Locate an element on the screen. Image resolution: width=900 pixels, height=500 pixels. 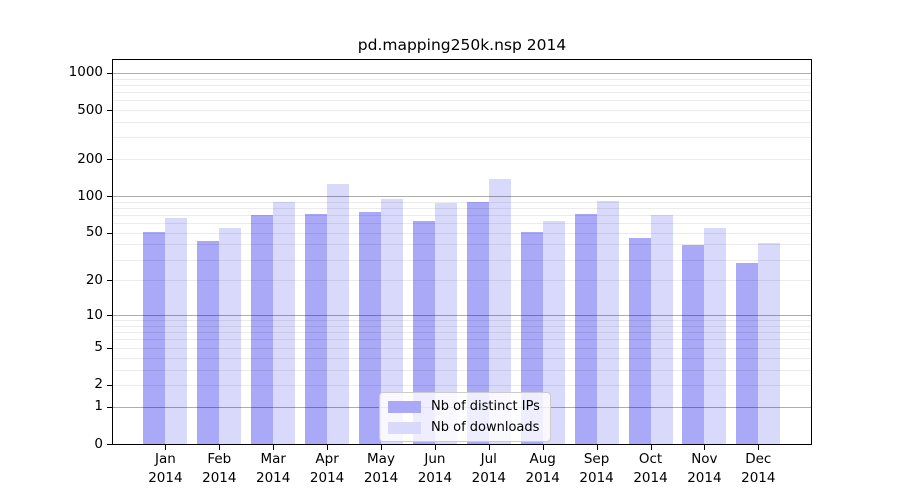
bar-downloads-jul is located at coordinates (499, 311).